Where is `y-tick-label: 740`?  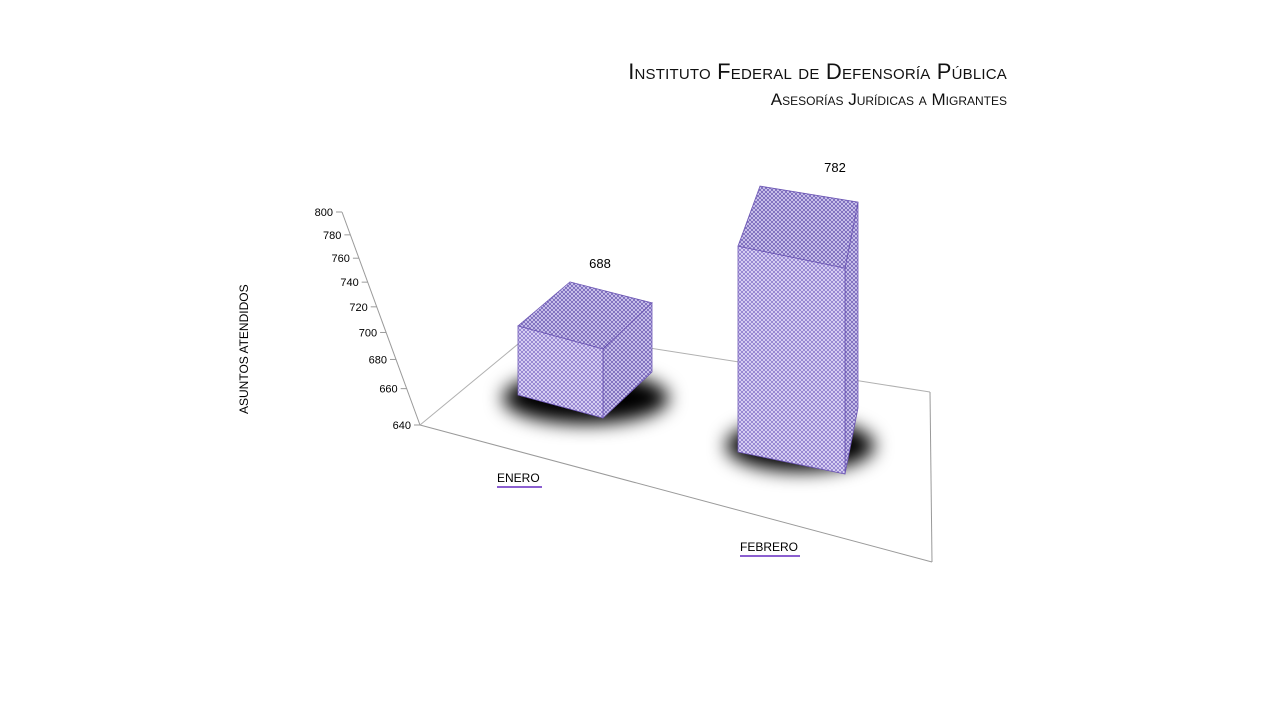 y-tick-label: 740 is located at coordinates (349, 283).